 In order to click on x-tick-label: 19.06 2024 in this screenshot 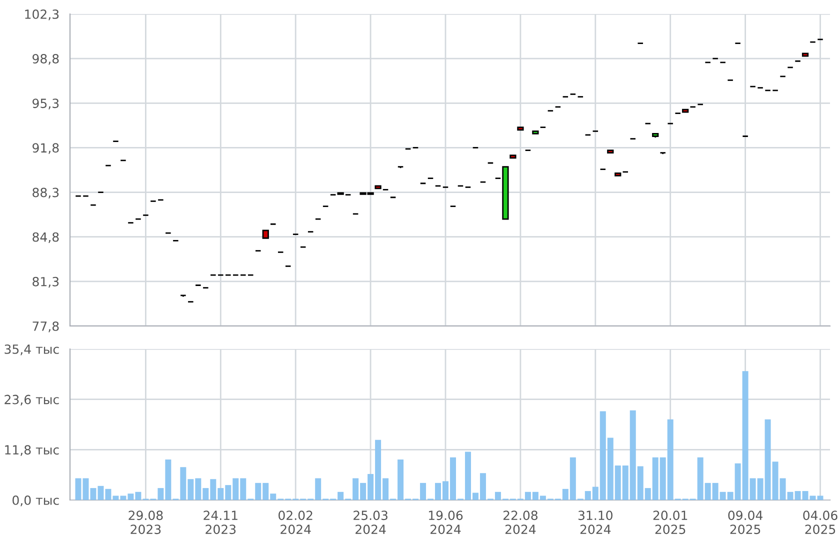, I will do `click(445, 522)`.